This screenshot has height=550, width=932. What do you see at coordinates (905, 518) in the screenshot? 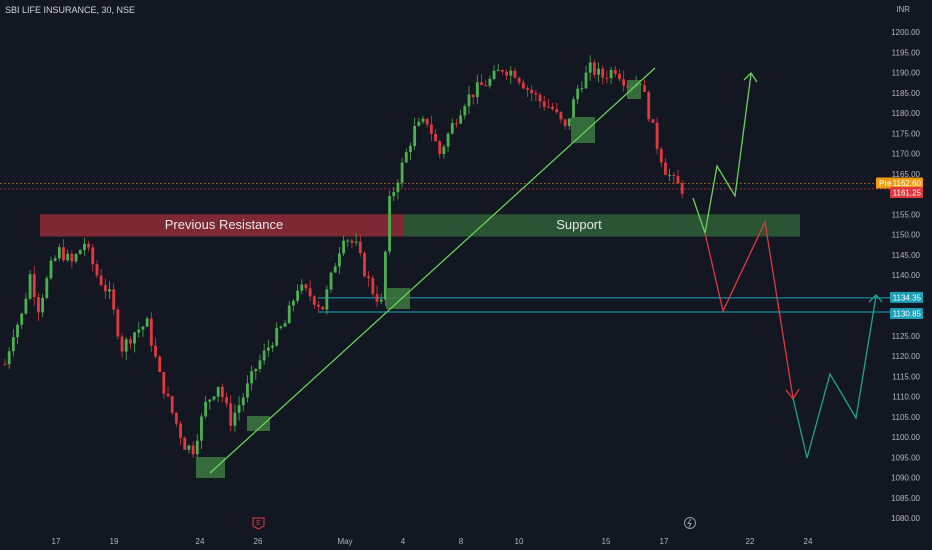
I see `price-tick-label: 1080.00` at bounding box center [905, 518].